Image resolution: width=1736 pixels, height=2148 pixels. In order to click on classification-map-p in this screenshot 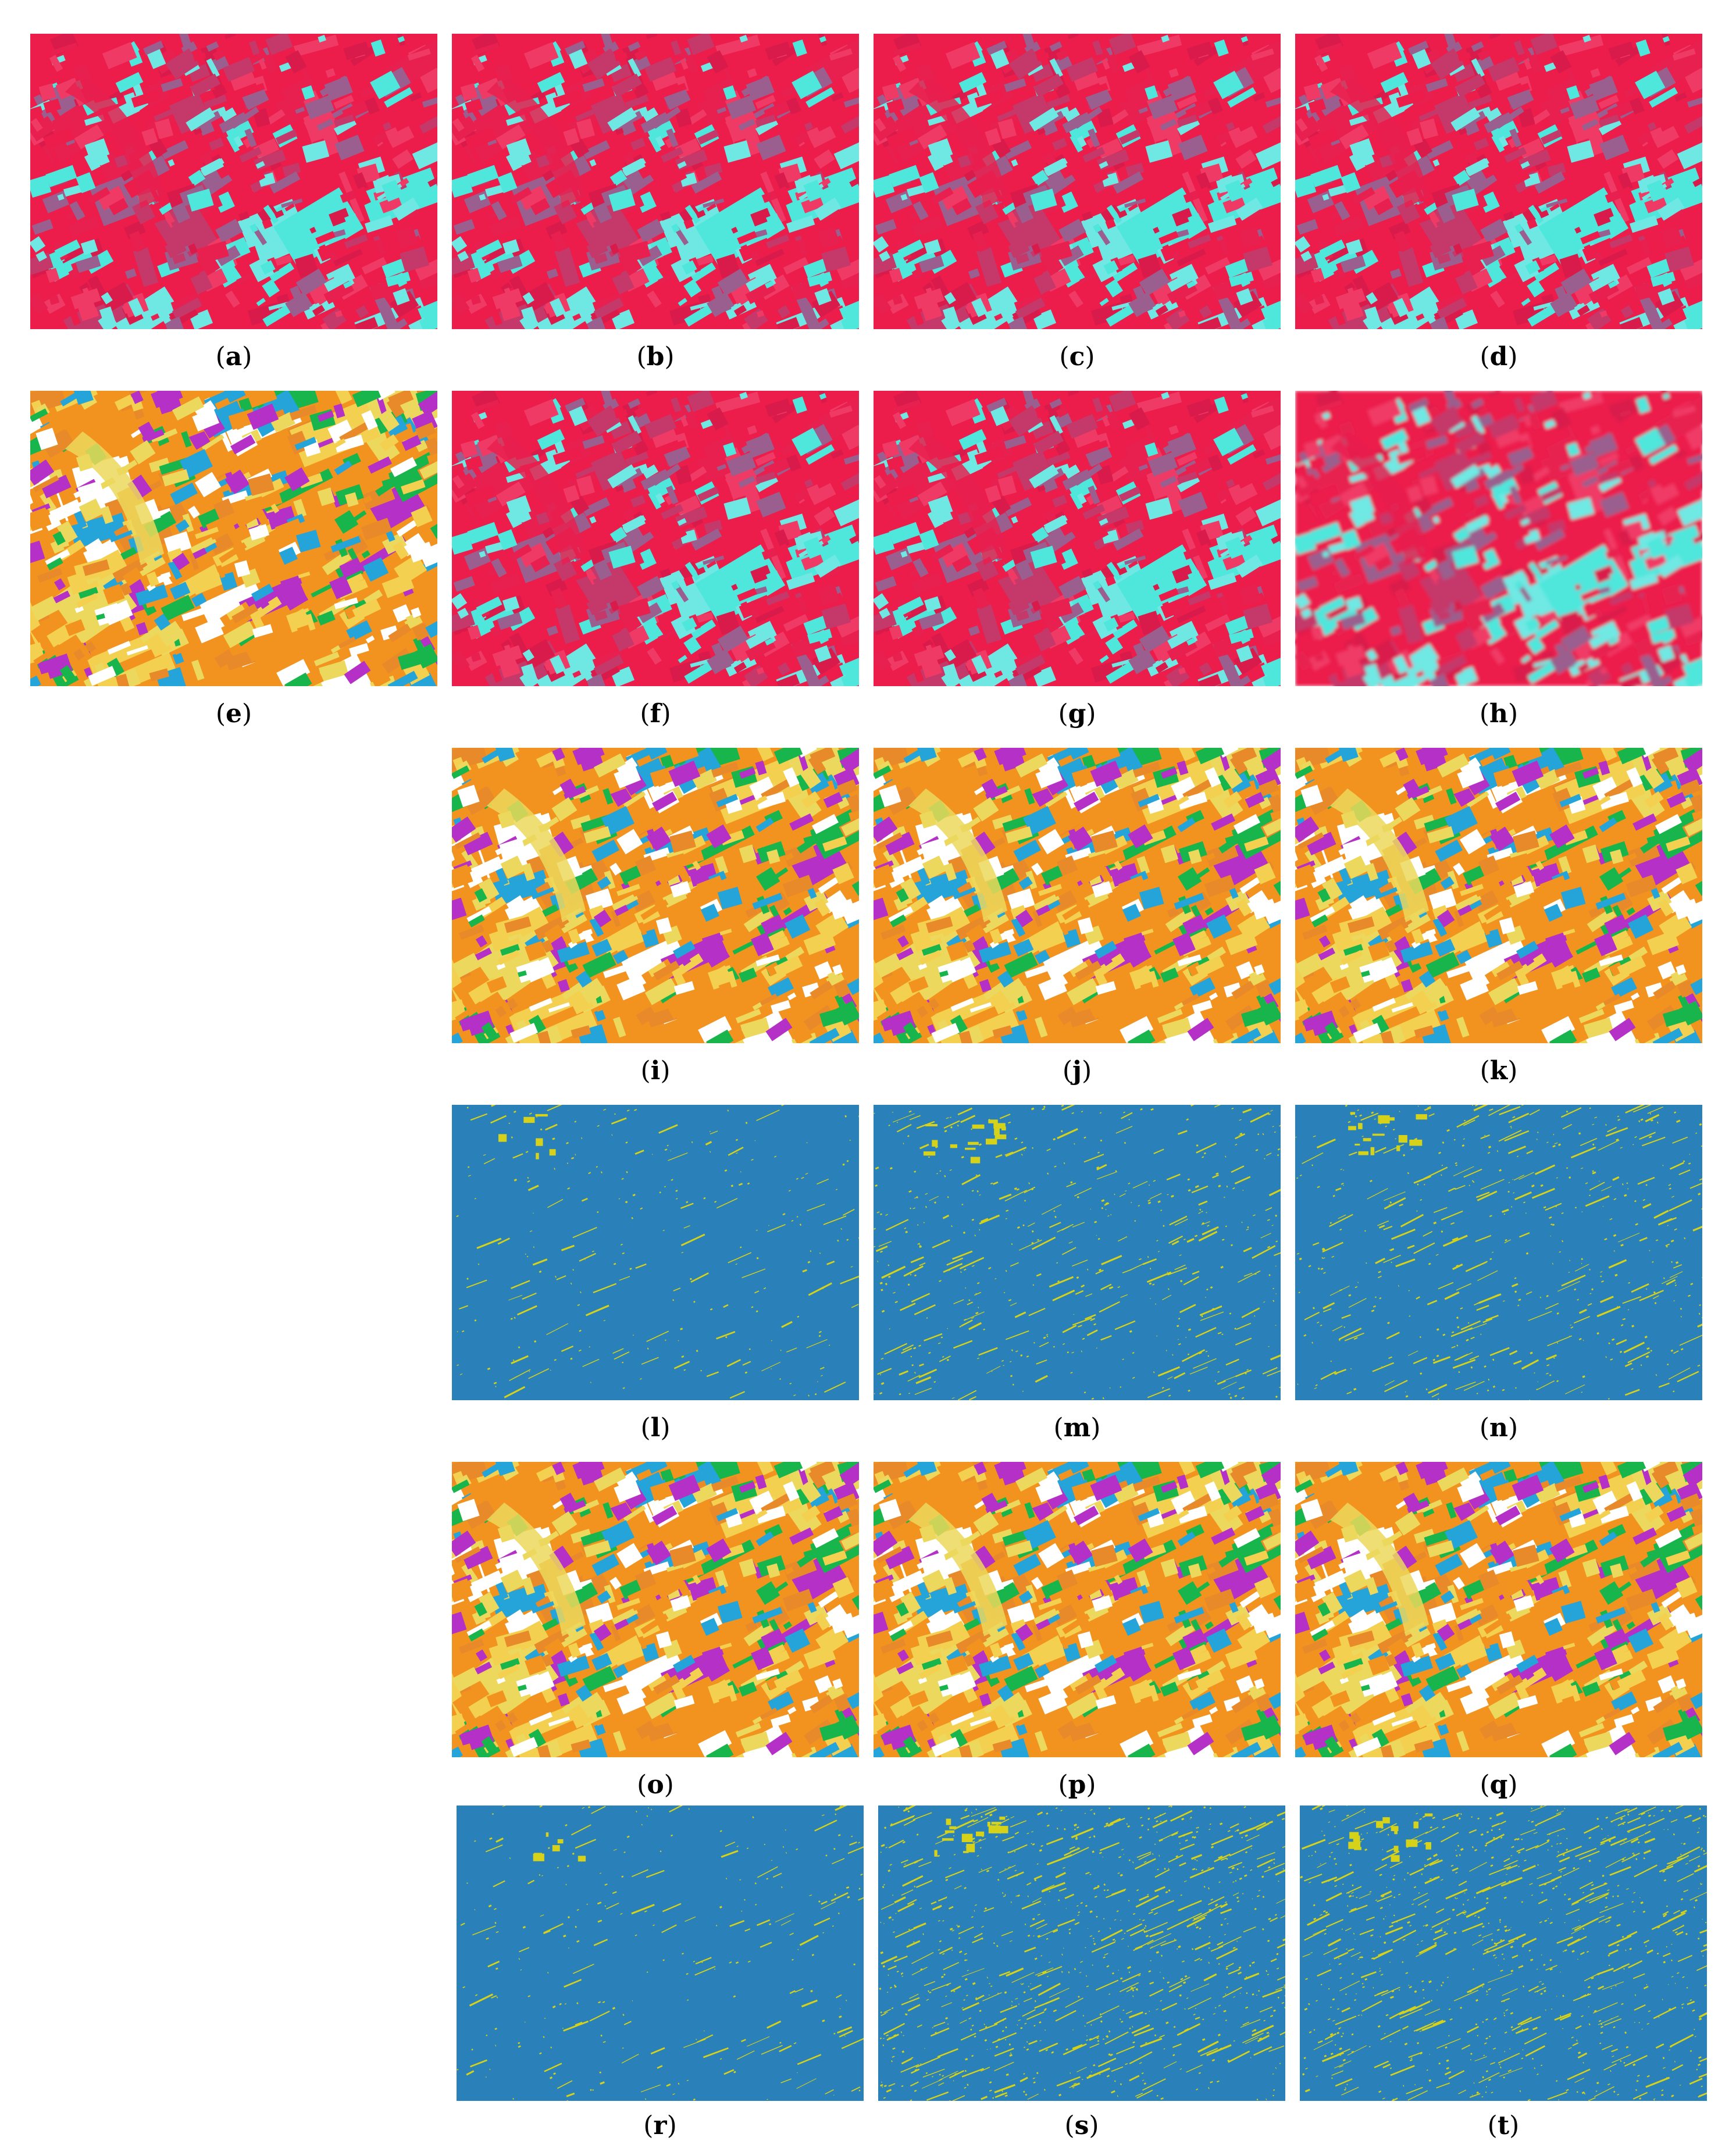, I will do `click(1077, 1609)`.